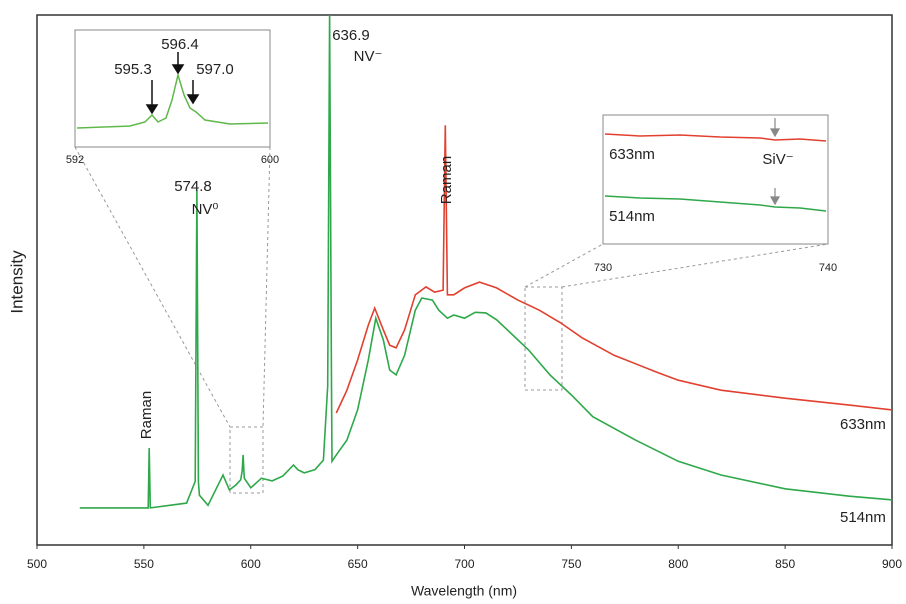 This screenshot has width=906, height=604. I want to click on inset-tick-label: 730, so click(603, 268).